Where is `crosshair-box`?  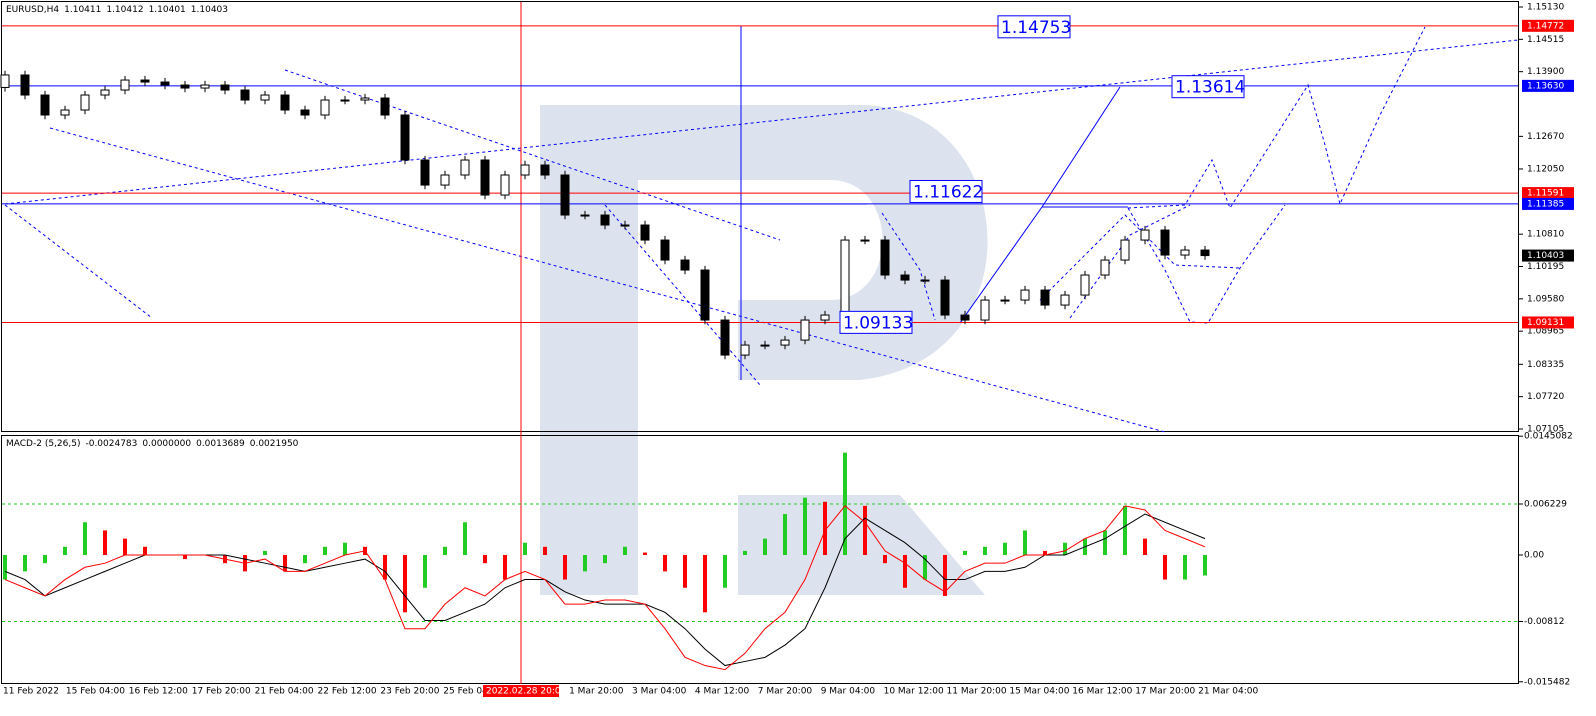 crosshair-box is located at coordinates (521, 691).